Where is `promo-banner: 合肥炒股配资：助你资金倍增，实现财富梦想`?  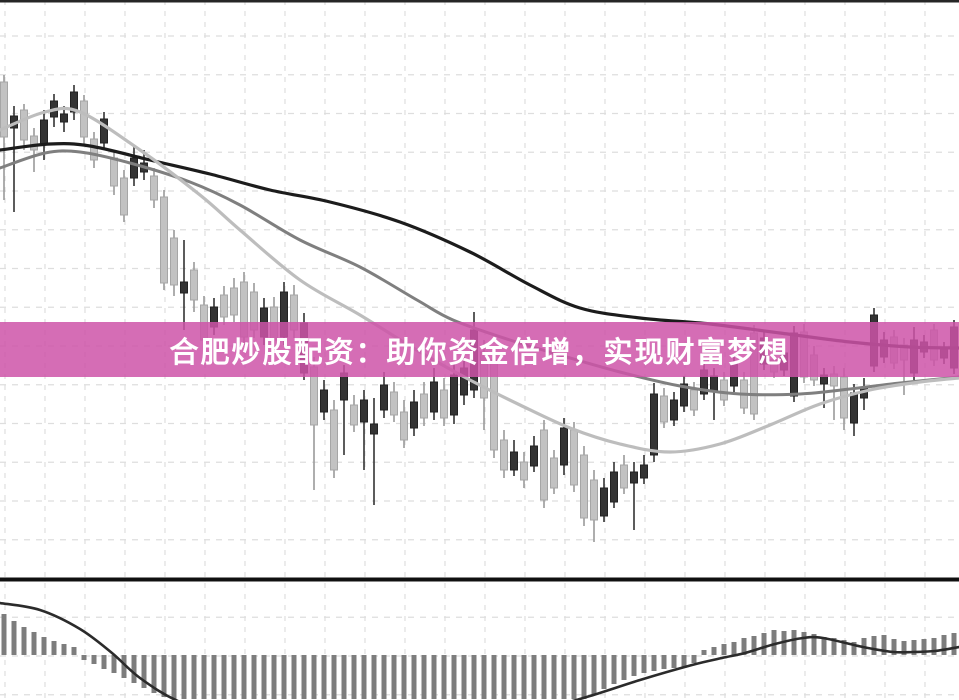 promo-banner: 合肥炒股配资：助你资金倍增，实现财富梦想 is located at coordinates (479, 349).